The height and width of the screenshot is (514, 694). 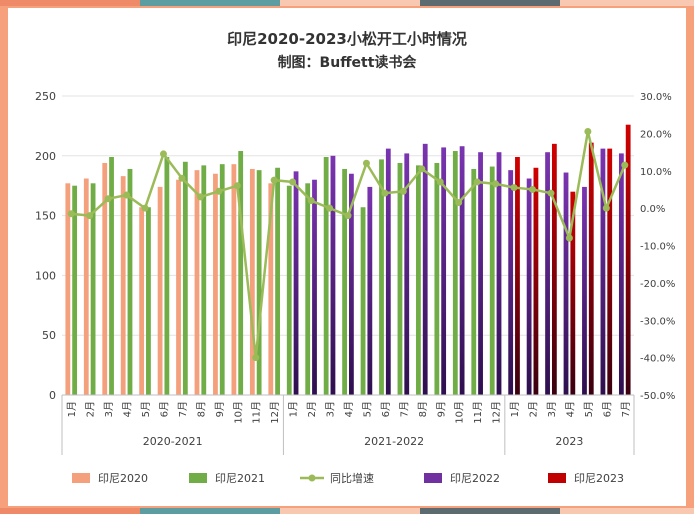 I want to click on y-right-tick-label: -50.0%, so click(x=657, y=396).